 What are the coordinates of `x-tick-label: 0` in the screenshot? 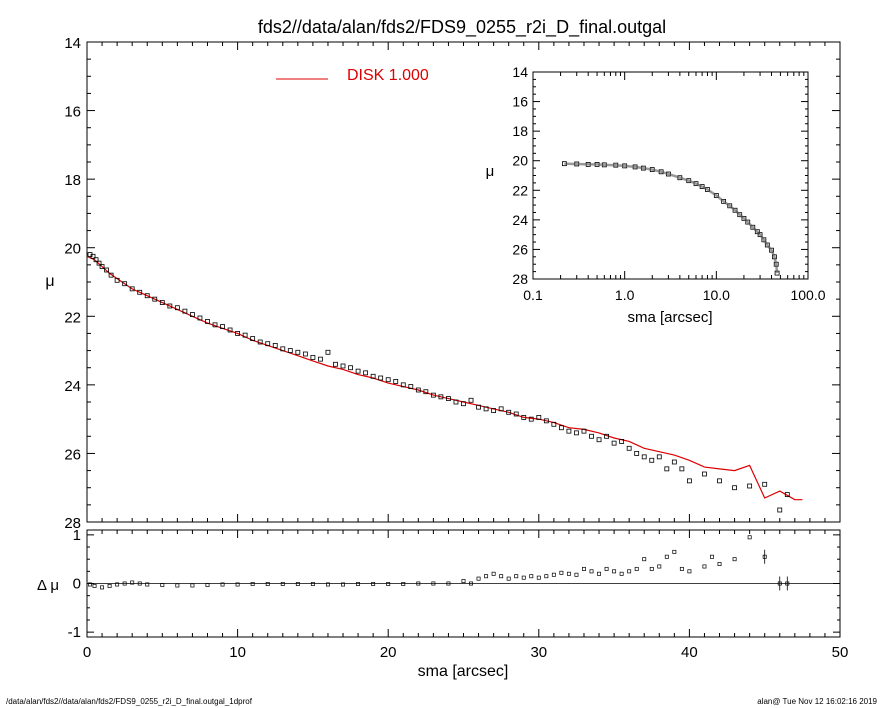 It's located at (87, 652).